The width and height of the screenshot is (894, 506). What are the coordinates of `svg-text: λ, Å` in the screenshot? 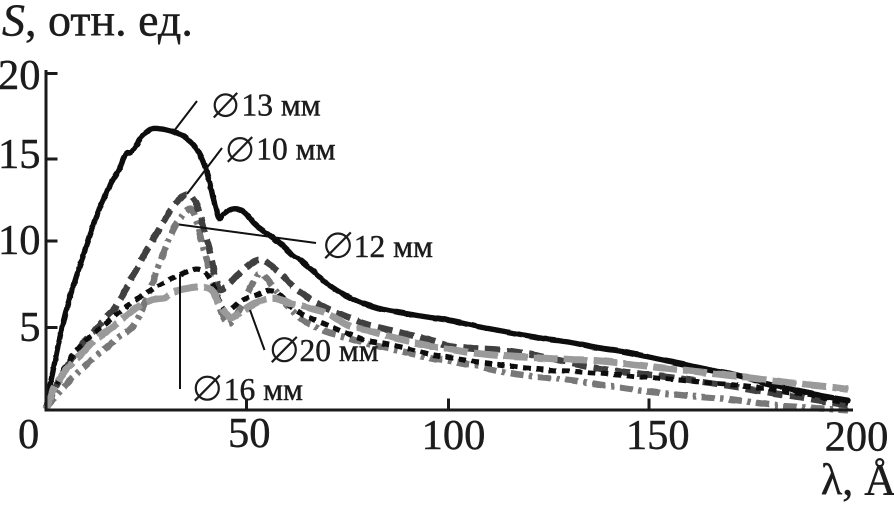 It's located at (857, 480).